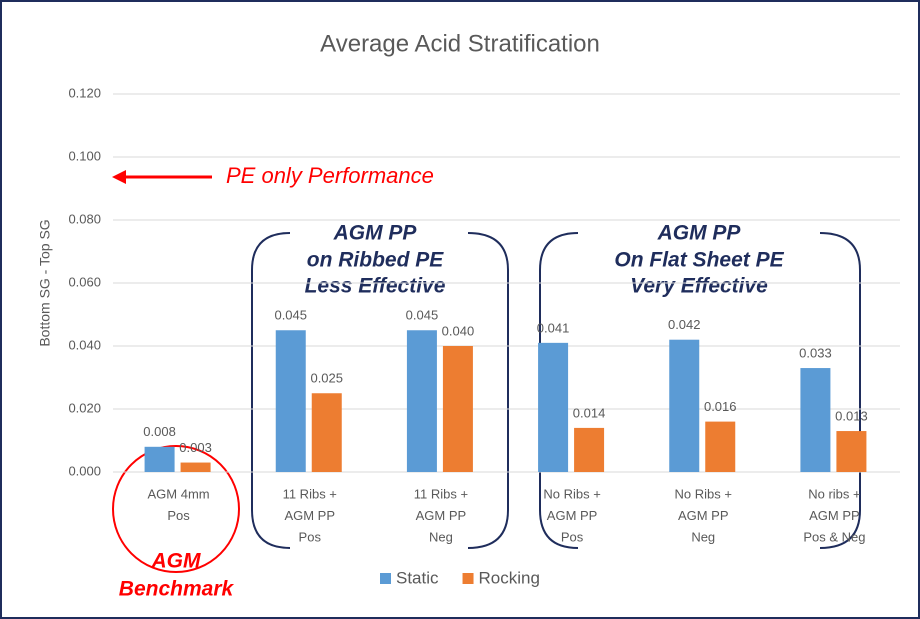 Image resolution: width=920 pixels, height=619 pixels. I want to click on annotation: Very Effective, so click(699, 286).